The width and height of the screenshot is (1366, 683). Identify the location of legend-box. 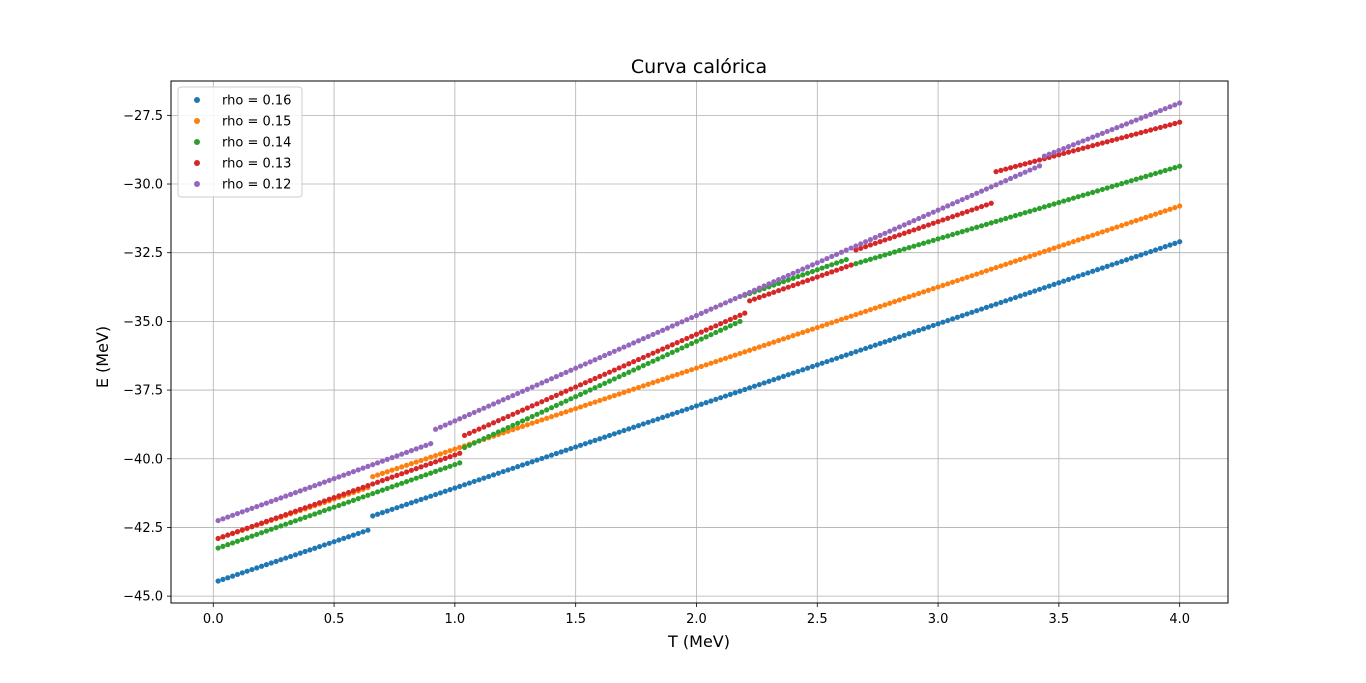
(240, 142).